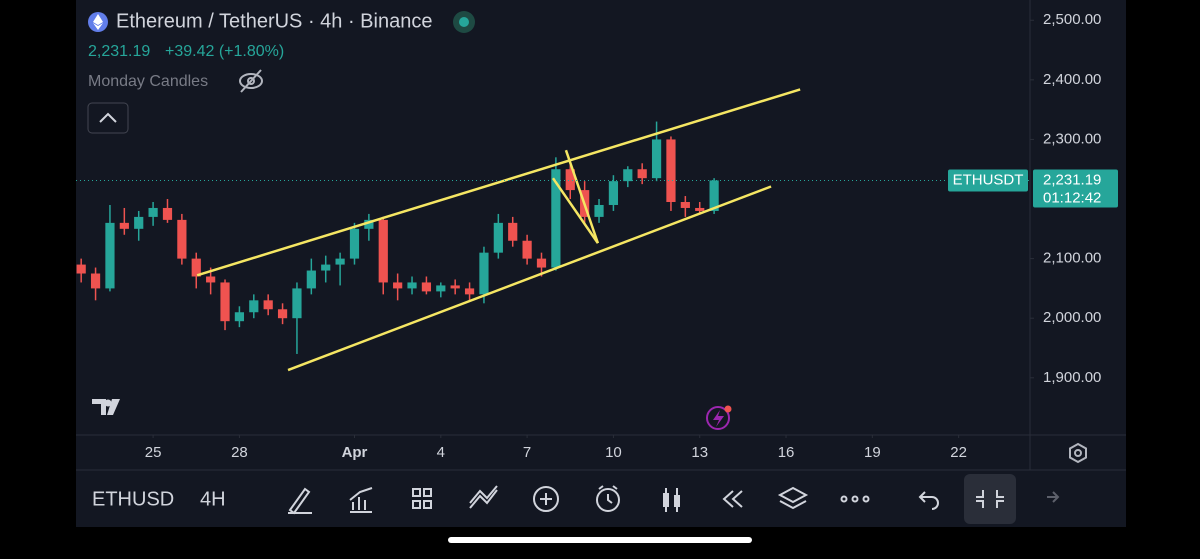  I want to click on eth-glyph, so click(98, 22).